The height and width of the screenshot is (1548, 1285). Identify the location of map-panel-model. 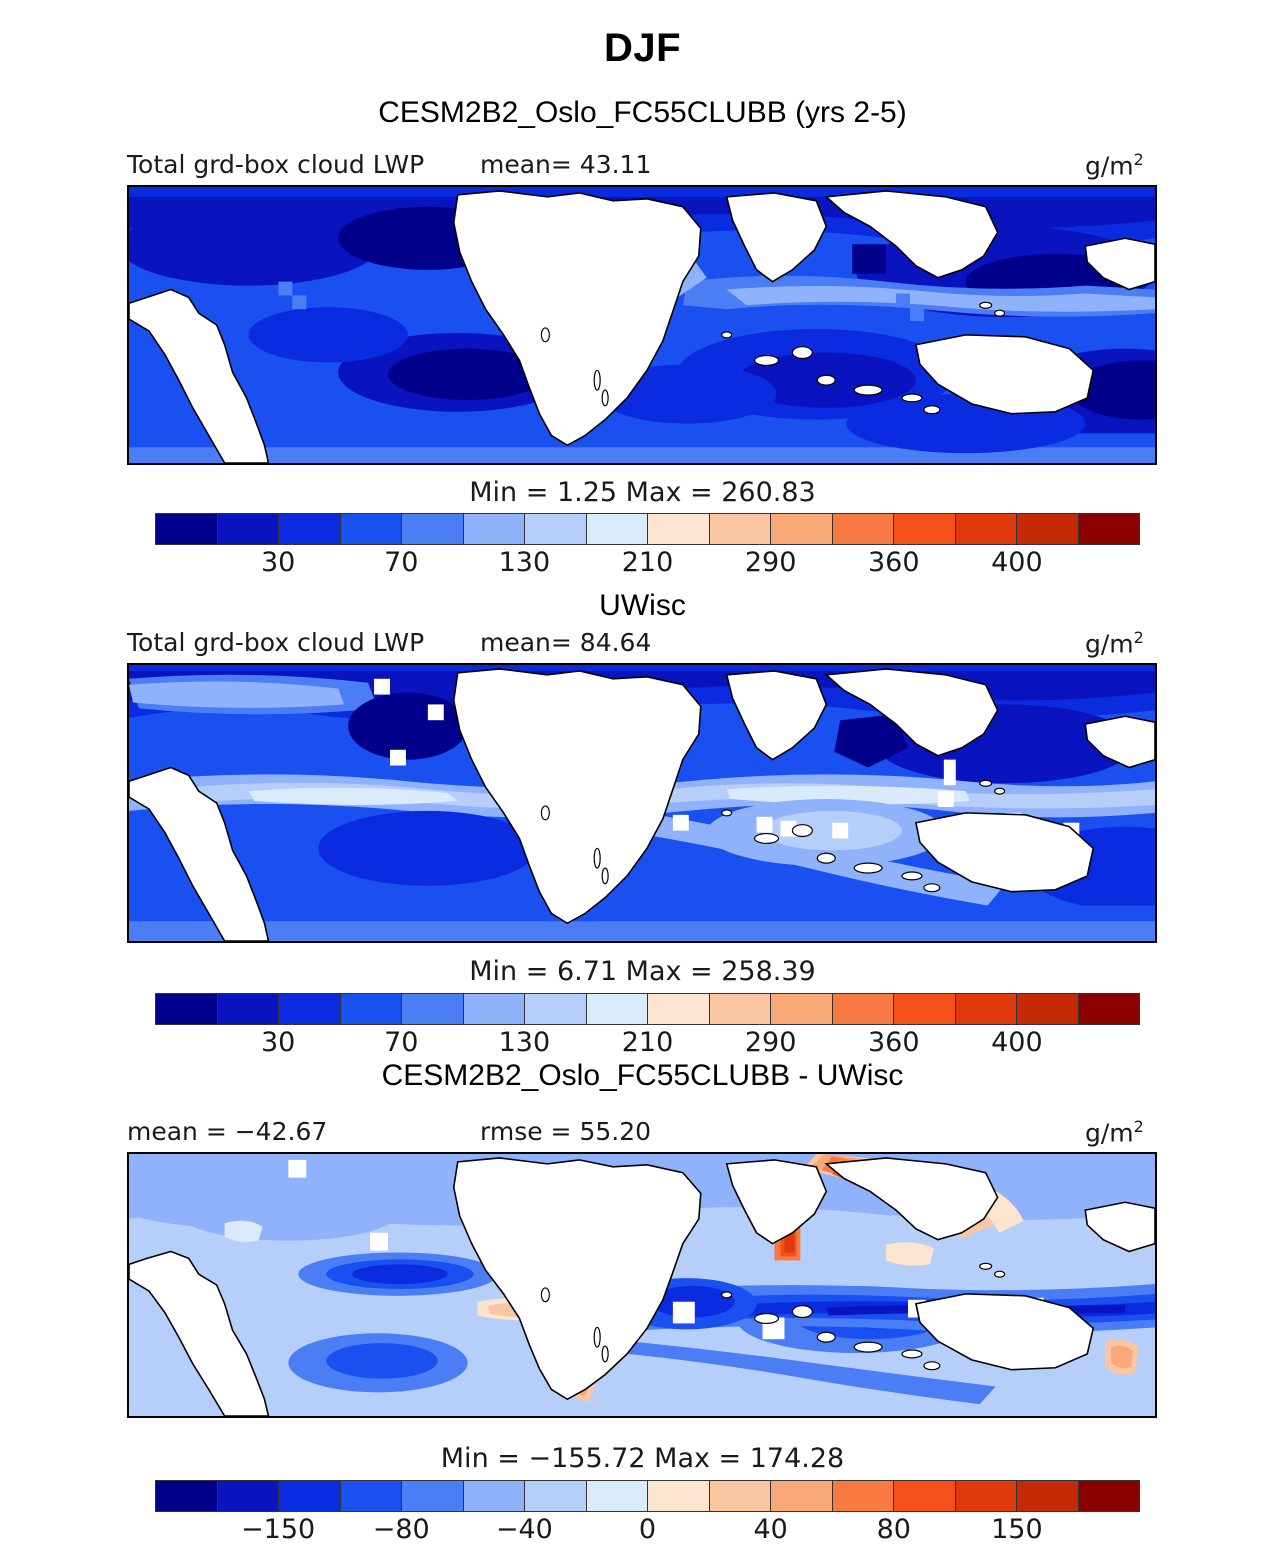
(642, 325).